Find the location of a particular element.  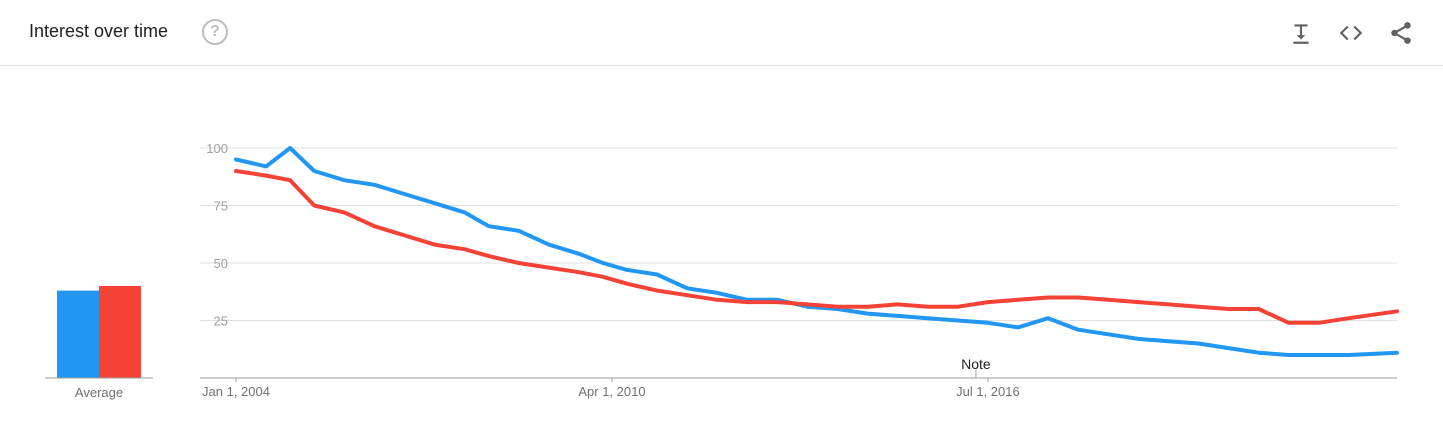

note-label: Note is located at coordinates (976, 364).